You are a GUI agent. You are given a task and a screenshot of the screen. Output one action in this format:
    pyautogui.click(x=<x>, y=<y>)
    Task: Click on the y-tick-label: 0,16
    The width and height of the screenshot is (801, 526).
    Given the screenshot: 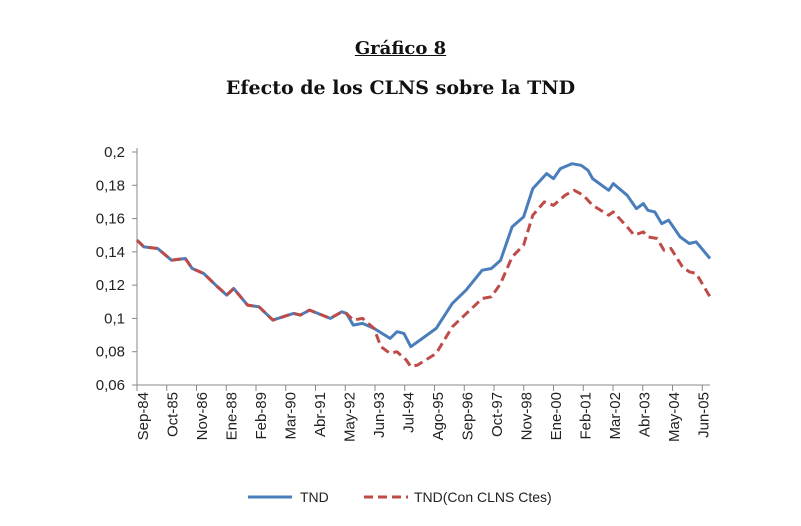 What is the action you would take?
    pyautogui.click(x=110, y=219)
    